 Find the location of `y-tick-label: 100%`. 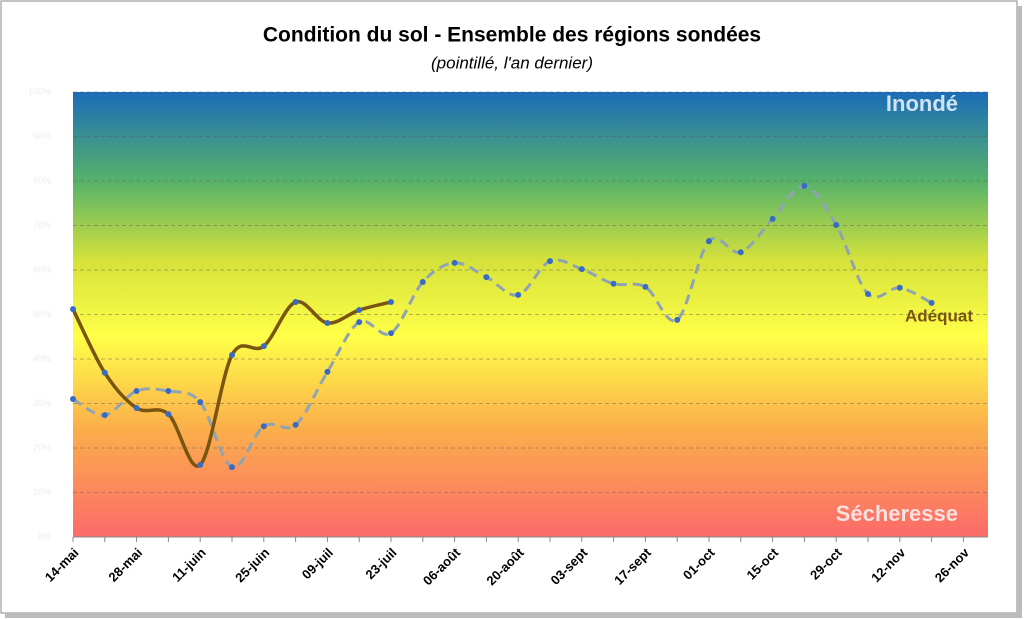

y-tick-label: 100% is located at coordinates (39, 91).